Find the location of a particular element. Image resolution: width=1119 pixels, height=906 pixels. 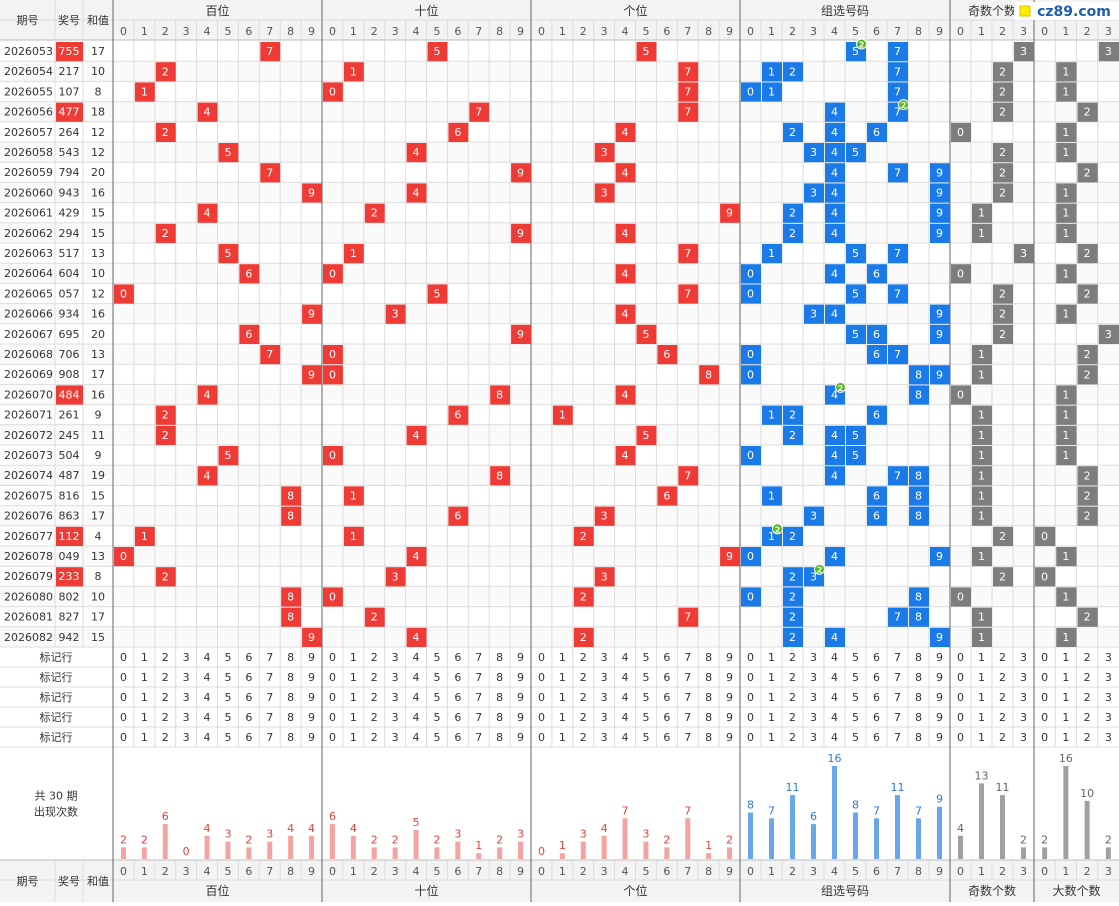

combo-cell-label: 2 is located at coordinates (792, 576).